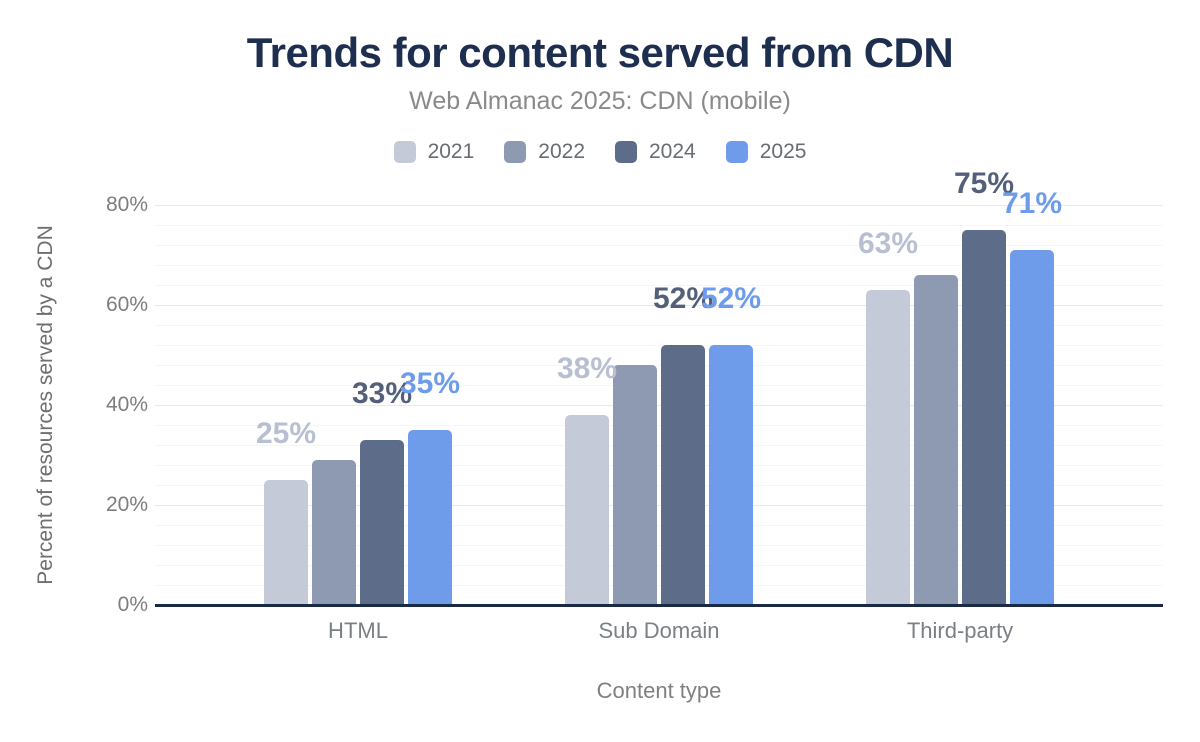  What do you see at coordinates (382, 522) in the screenshot?
I see `bar-2024-html` at bounding box center [382, 522].